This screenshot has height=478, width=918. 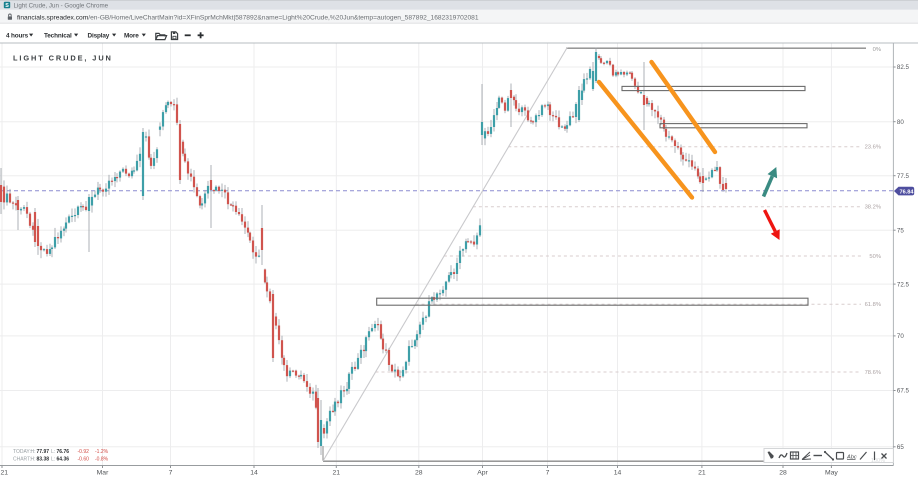 What do you see at coordinates (873, 373) in the screenshot?
I see `svg-text: 78.6%` at bounding box center [873, 373].